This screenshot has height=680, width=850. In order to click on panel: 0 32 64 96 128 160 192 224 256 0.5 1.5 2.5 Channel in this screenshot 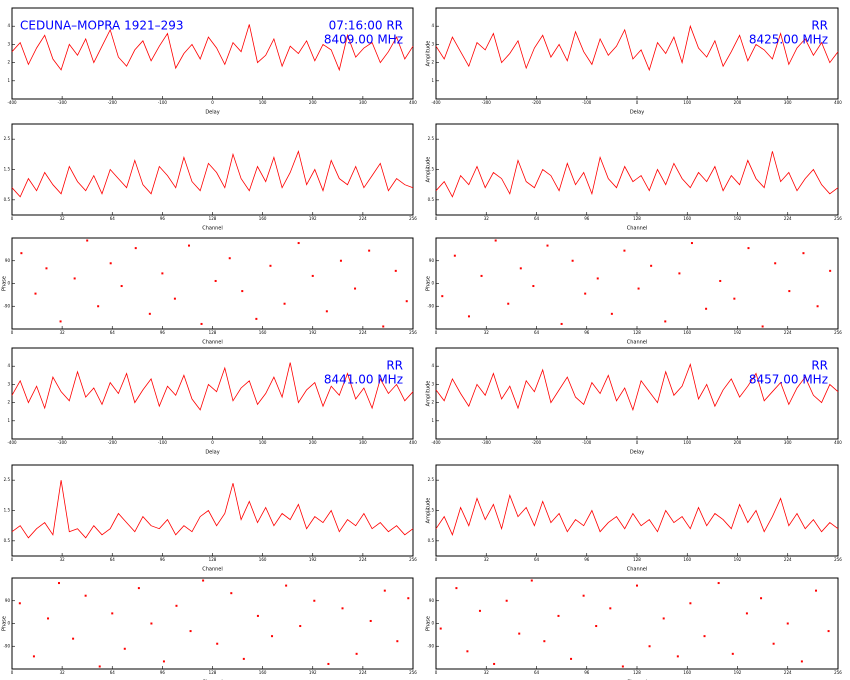, I will do `click(210, 518)`.